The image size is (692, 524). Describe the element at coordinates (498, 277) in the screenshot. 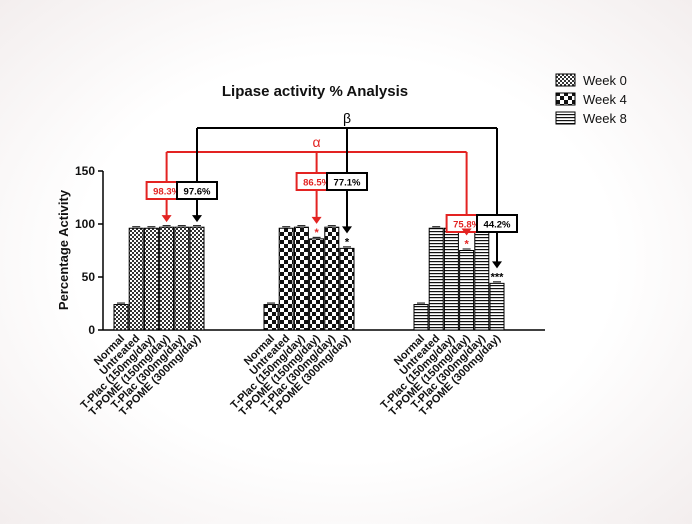

I see `significance-mark: ***` at that location.